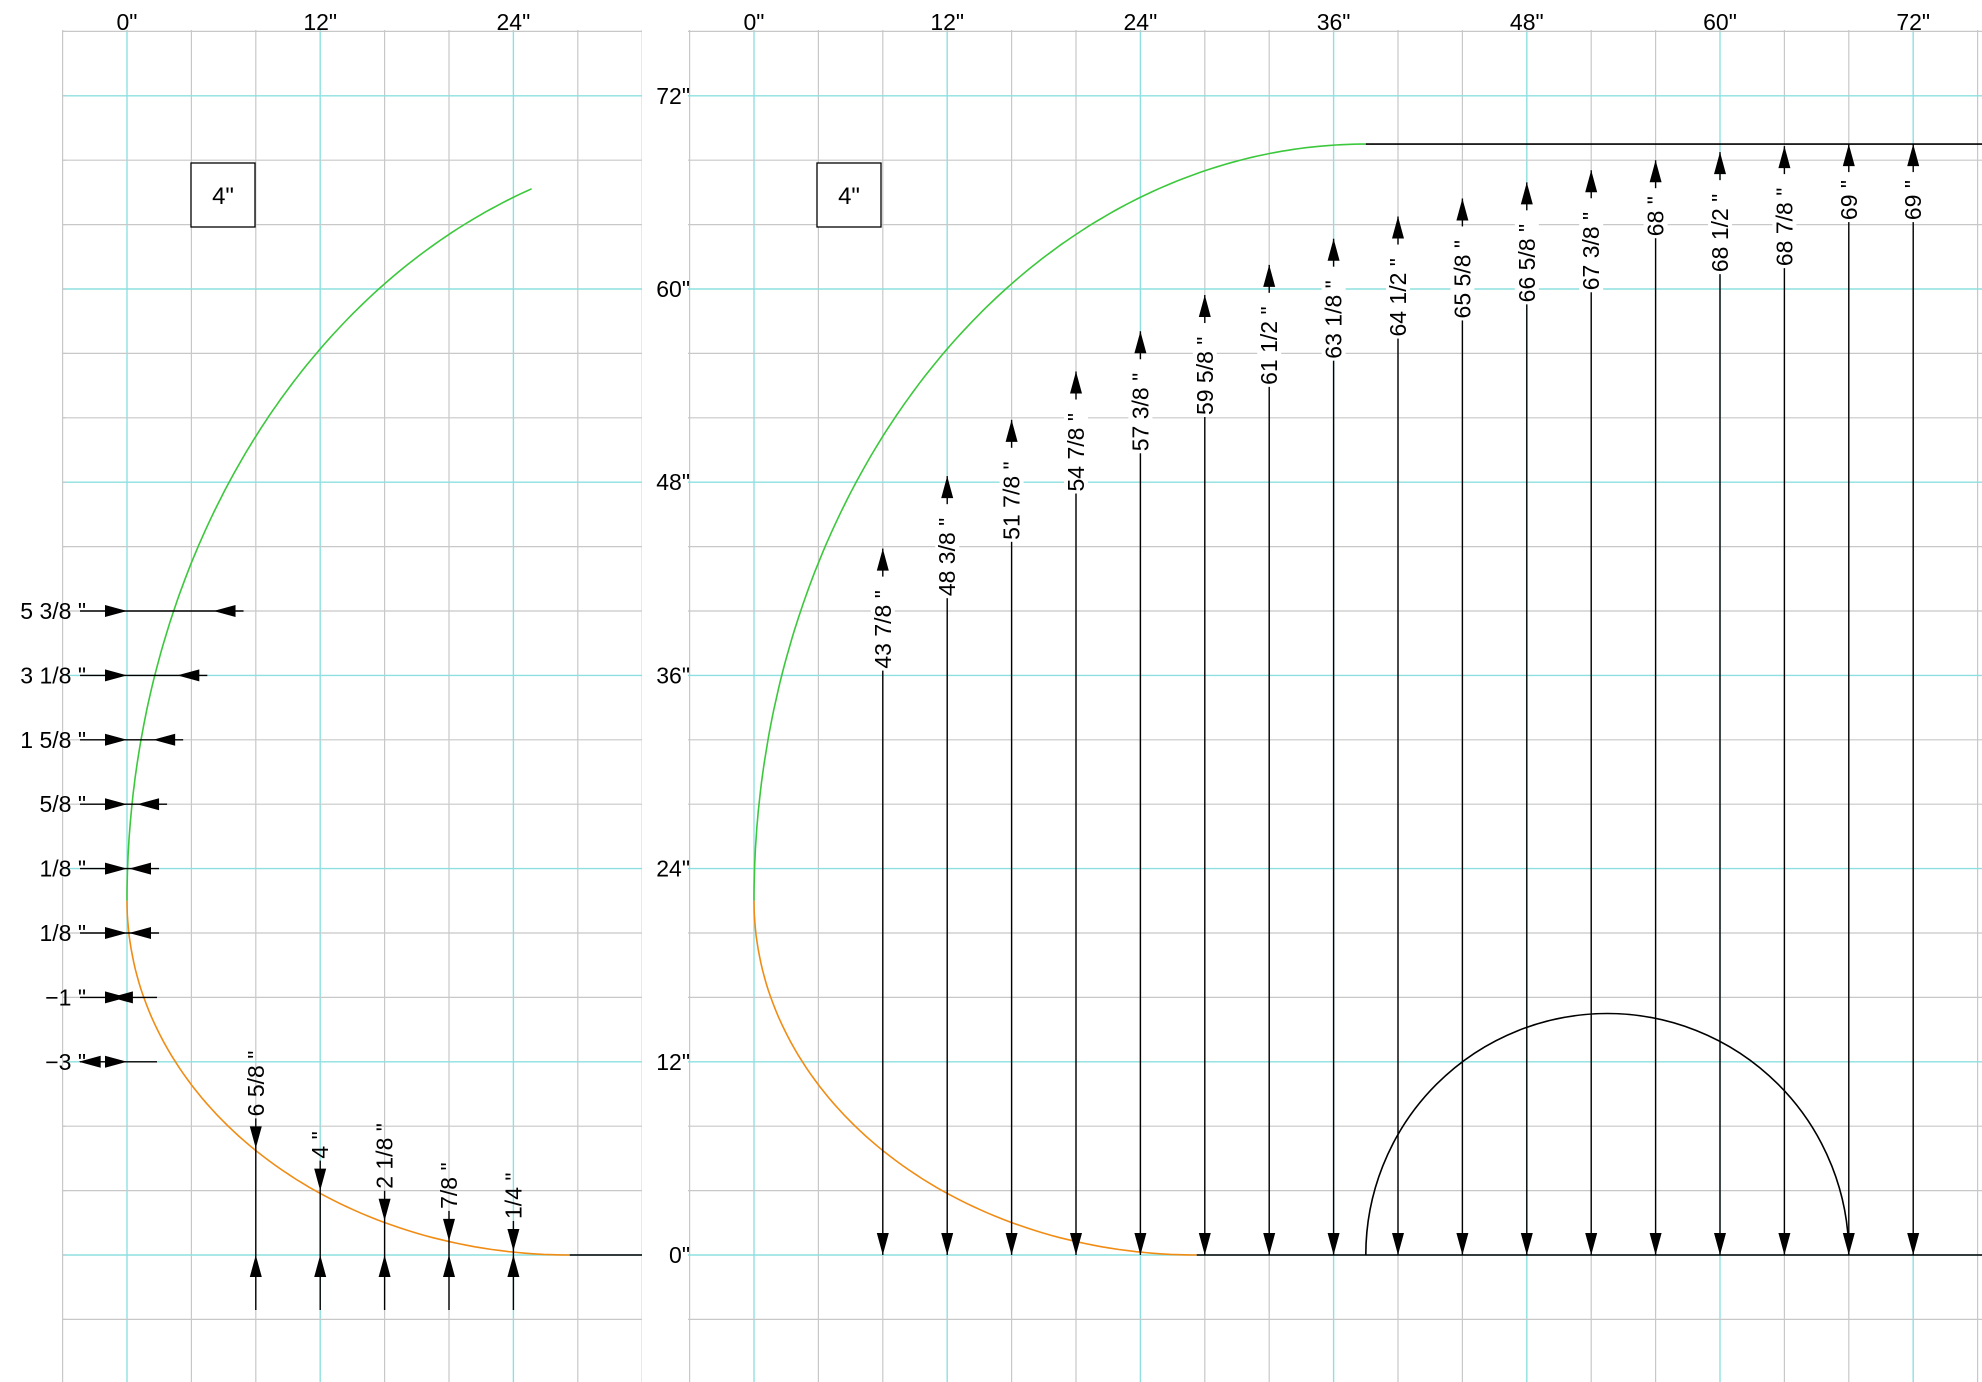 The width and height of the screenshot is (1982, 1382). I want to click on y-tick-label: 60", so click(673, 289).